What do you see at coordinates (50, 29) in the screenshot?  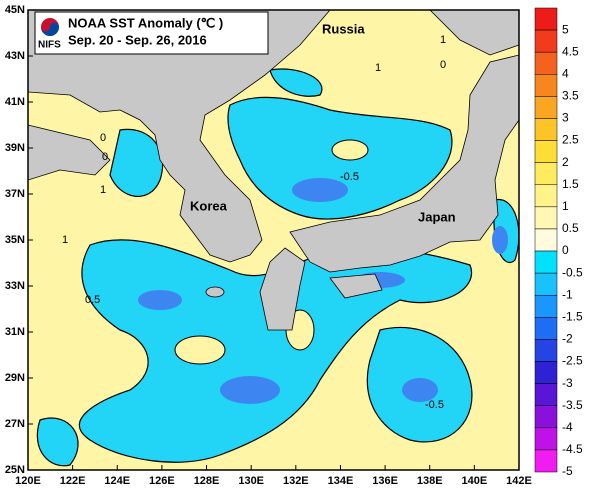 I see `logo-bottom` at bounding box center [50, 29].